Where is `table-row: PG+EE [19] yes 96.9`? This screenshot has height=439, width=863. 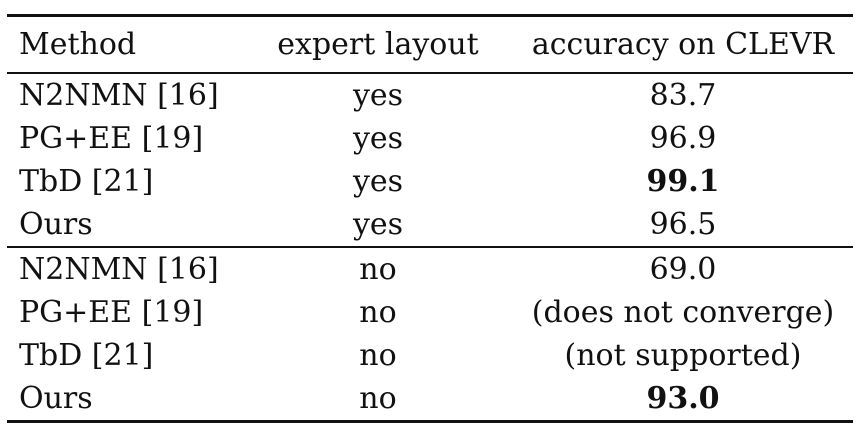 table-row: PG+EE [19] yes 96.9 is located at coordinates (430, 138).